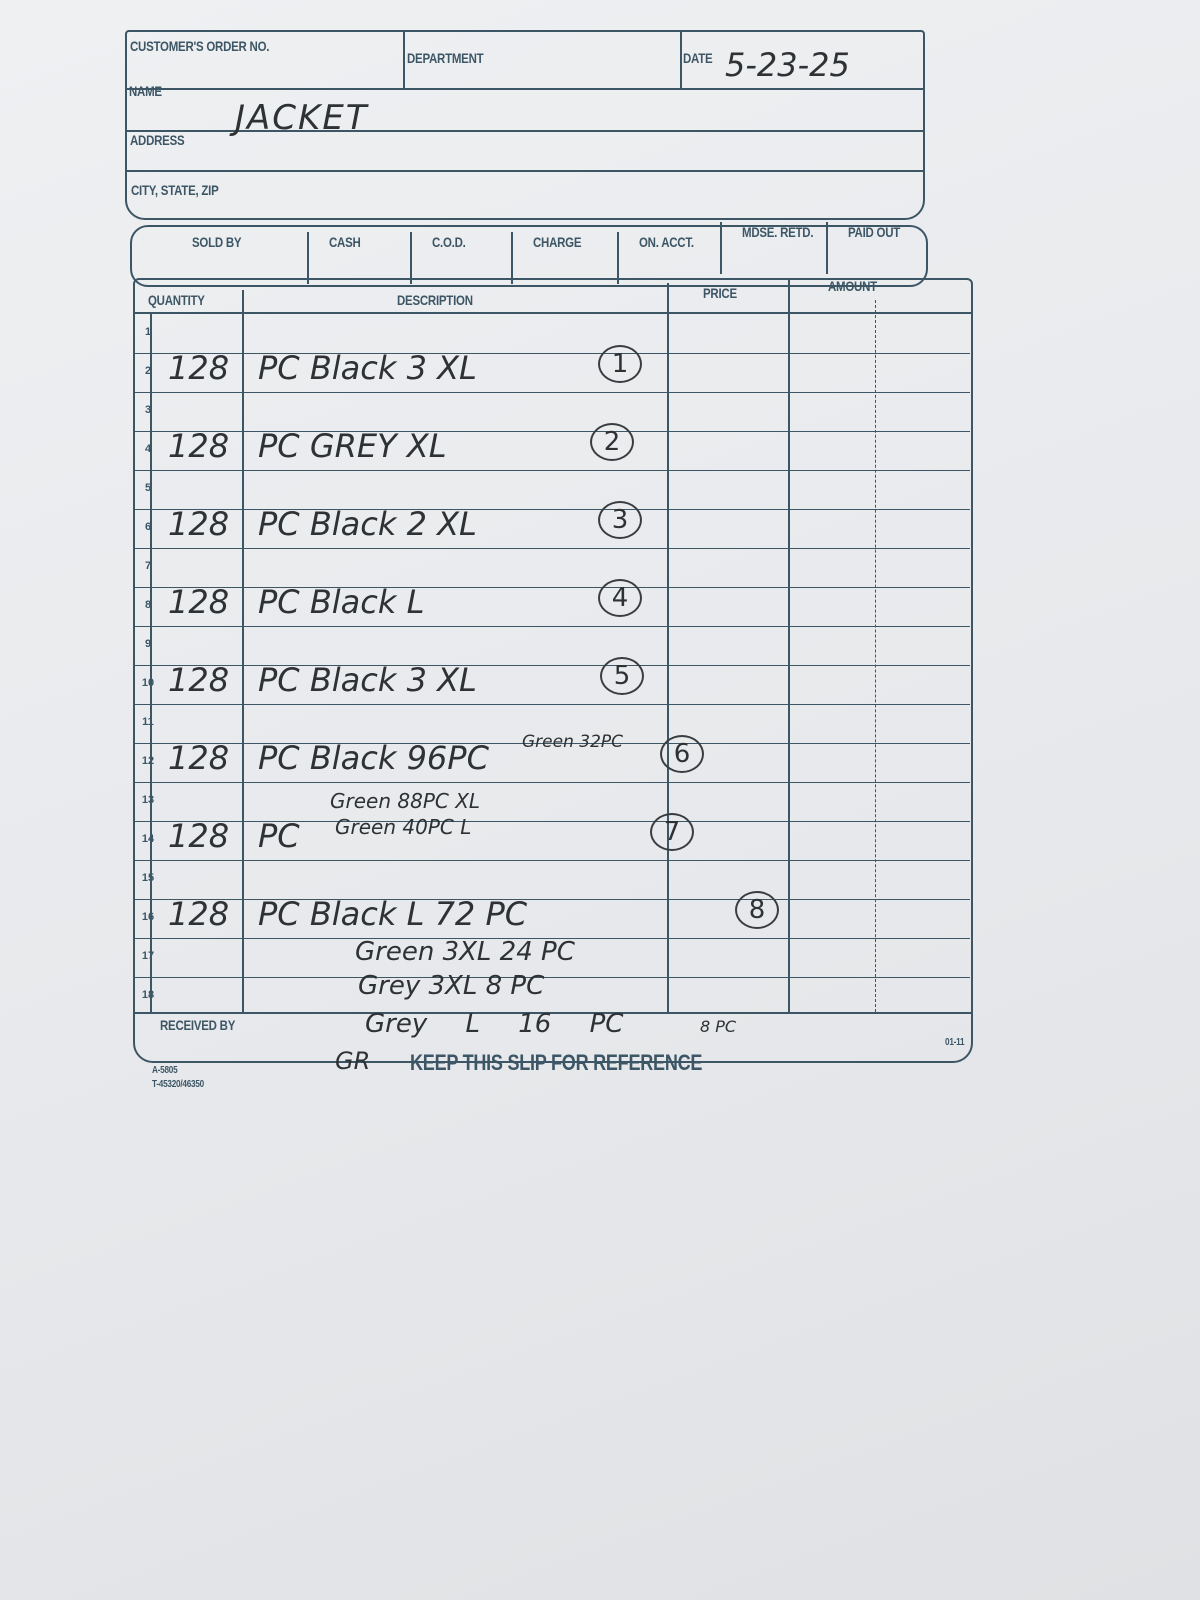 The image size is (1200, 1600). I want to click on row-number: 18, so click(148, 995).